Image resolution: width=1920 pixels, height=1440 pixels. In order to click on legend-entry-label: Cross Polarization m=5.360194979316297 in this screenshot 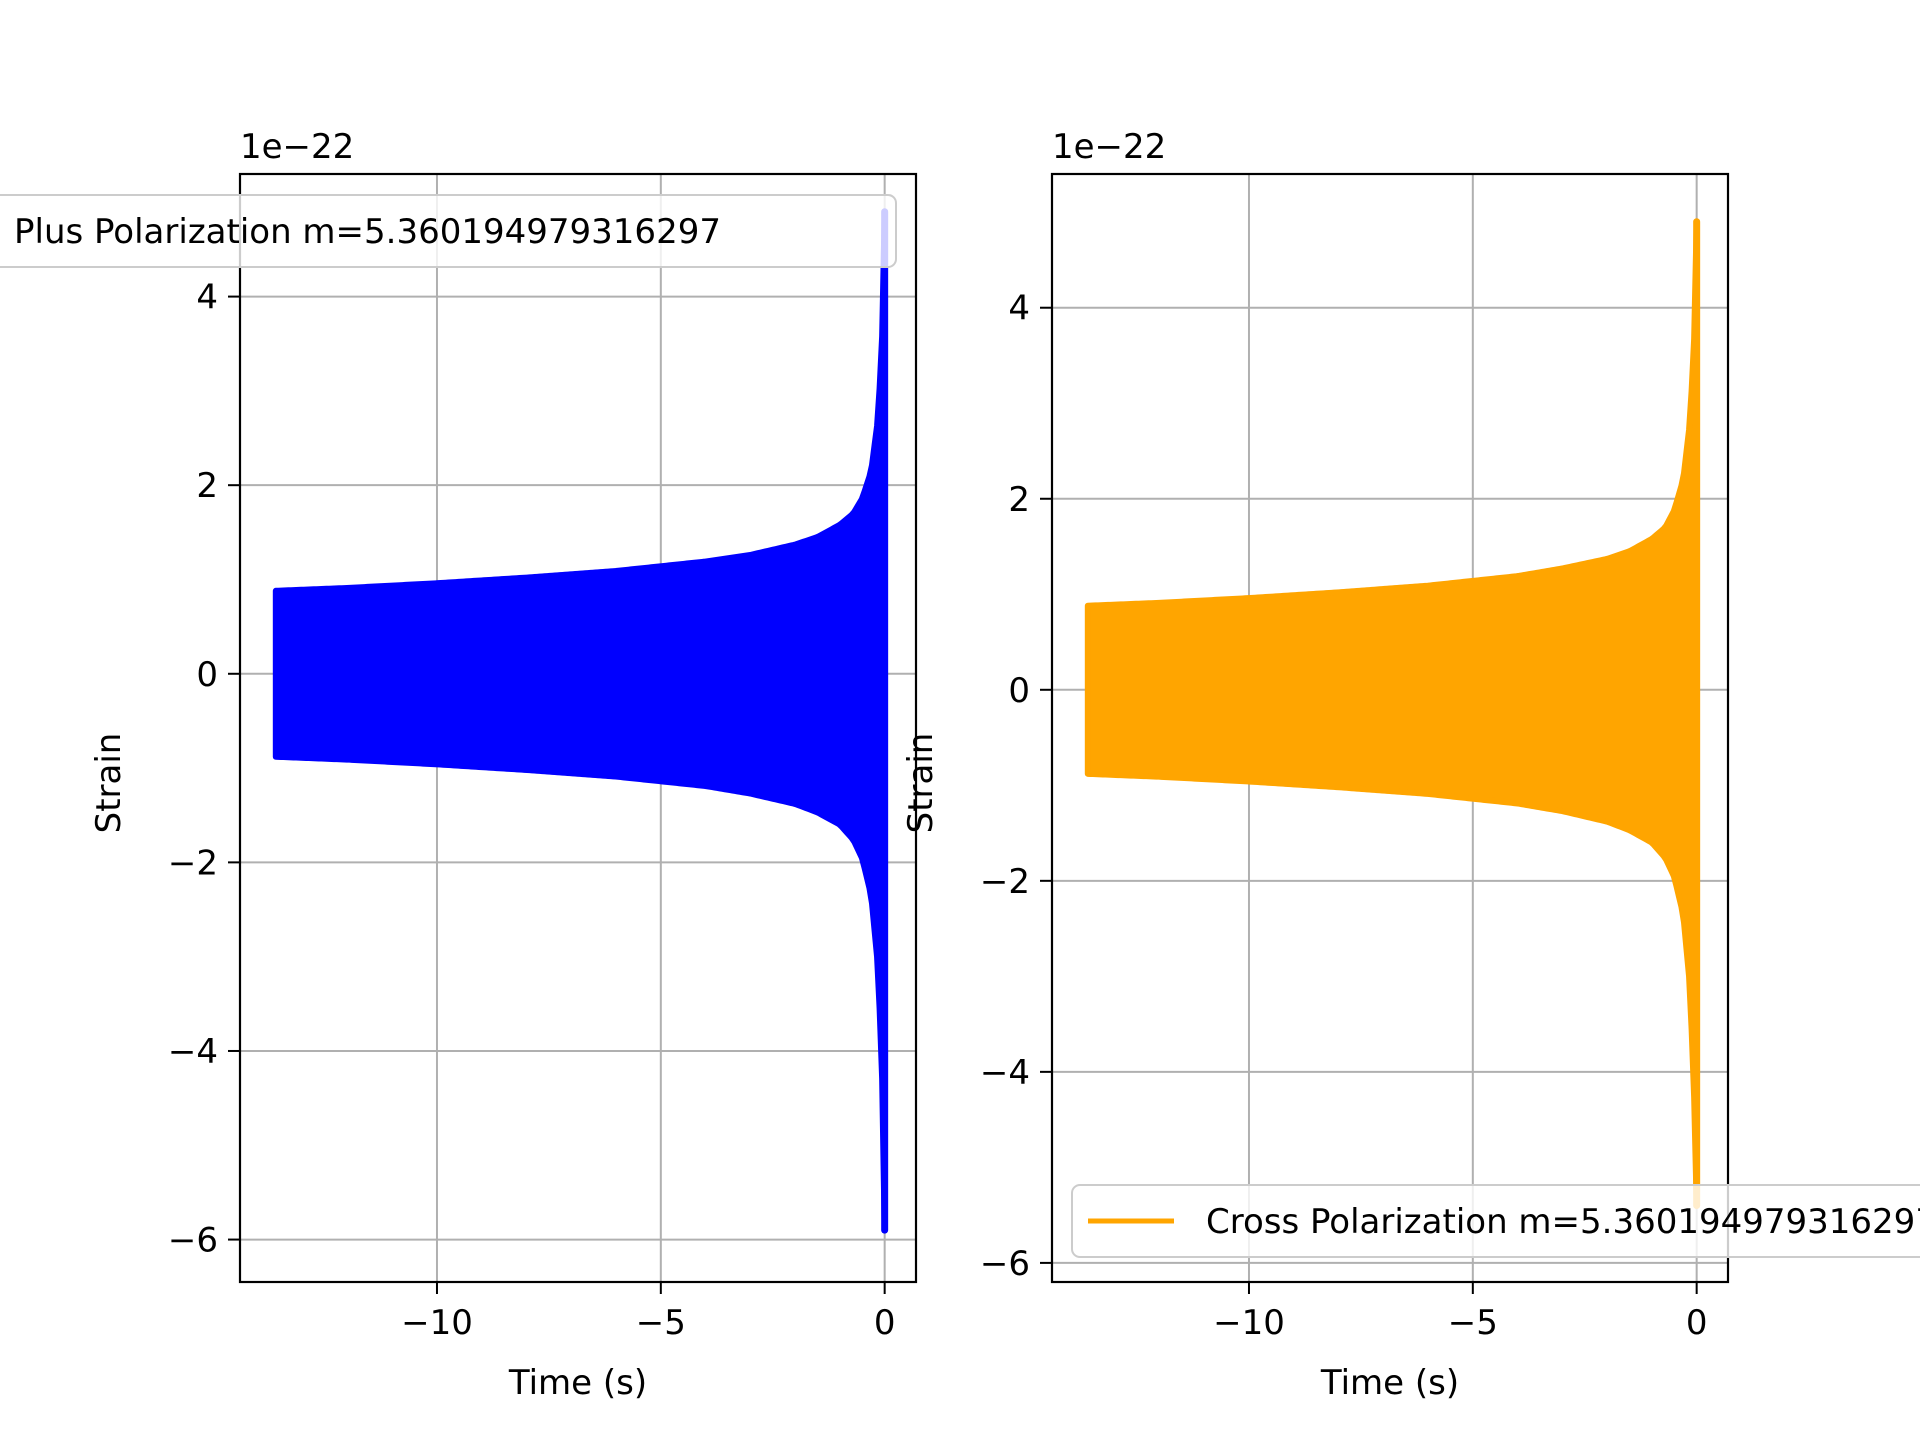, I will do `click(1563, 1222)`.